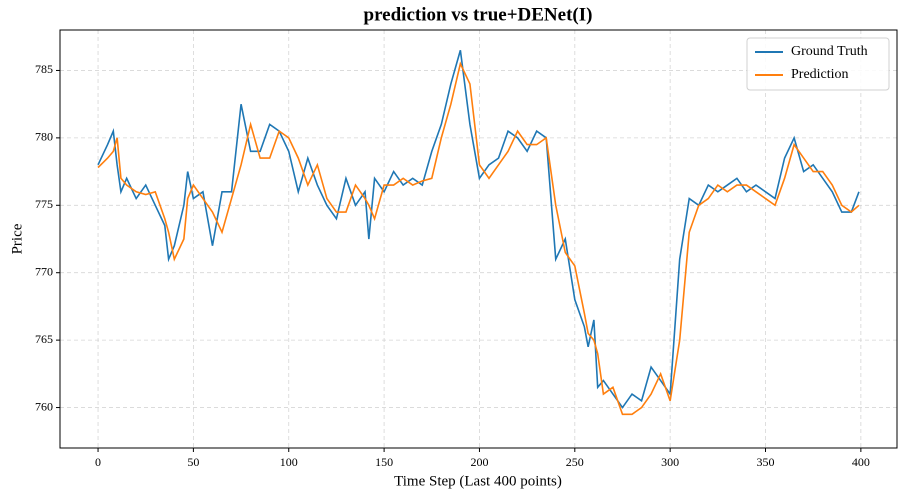 Image resolution: width=898 pixels, height=501 pixels. What do you see at coordinates (44, 204) in the screenshot?
I see `y-tick-label: 775` at bounding box center [44, 204].